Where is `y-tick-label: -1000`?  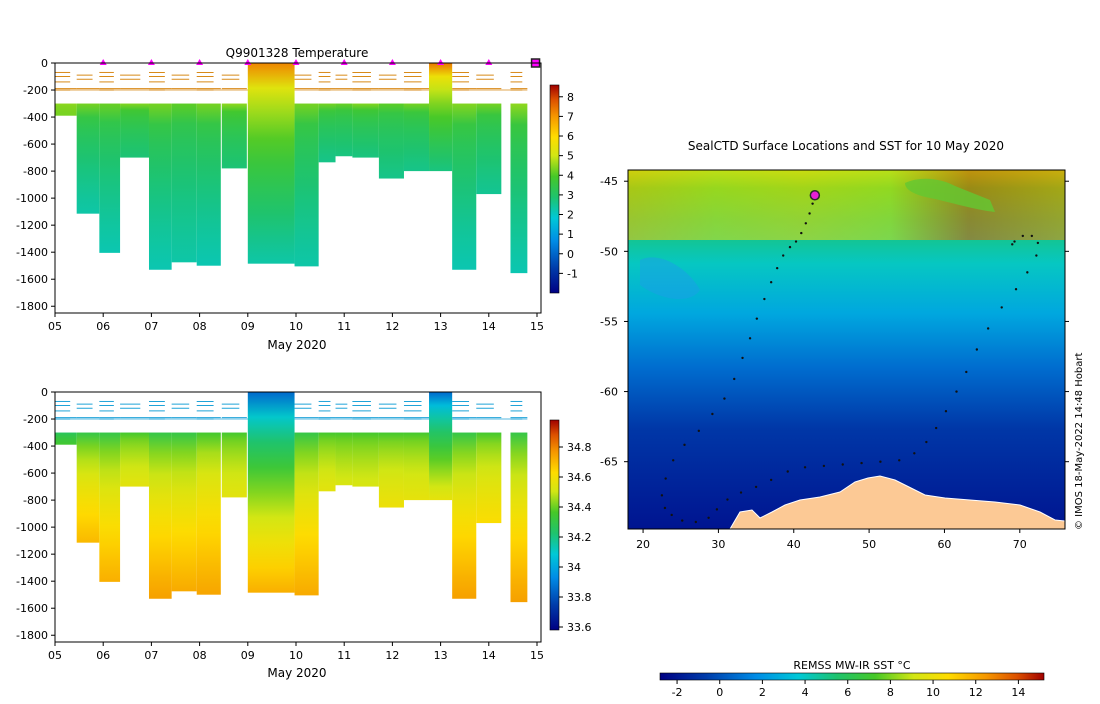
y-tick-label: -1000 is located at coordinates (32, 527).